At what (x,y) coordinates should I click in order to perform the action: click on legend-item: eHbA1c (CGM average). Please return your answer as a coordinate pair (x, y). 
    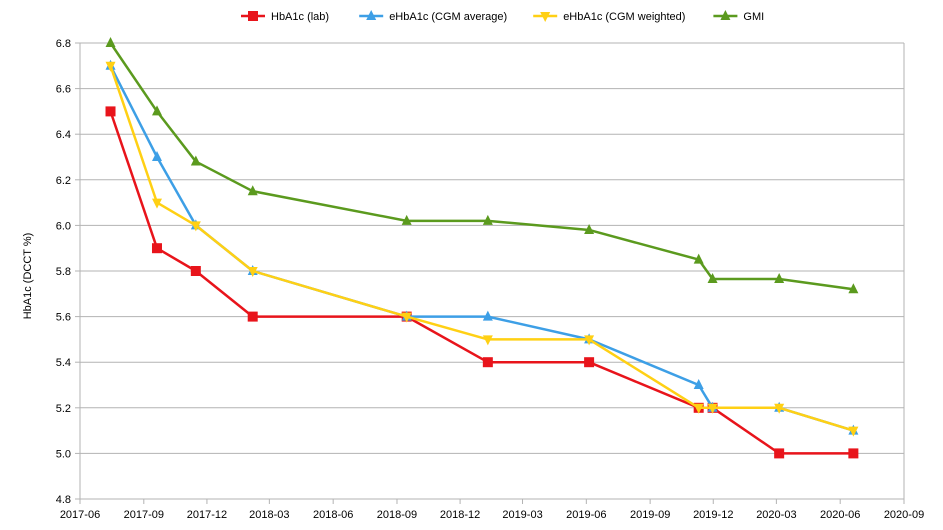
    Looking at the image, I should click on (433, 16).